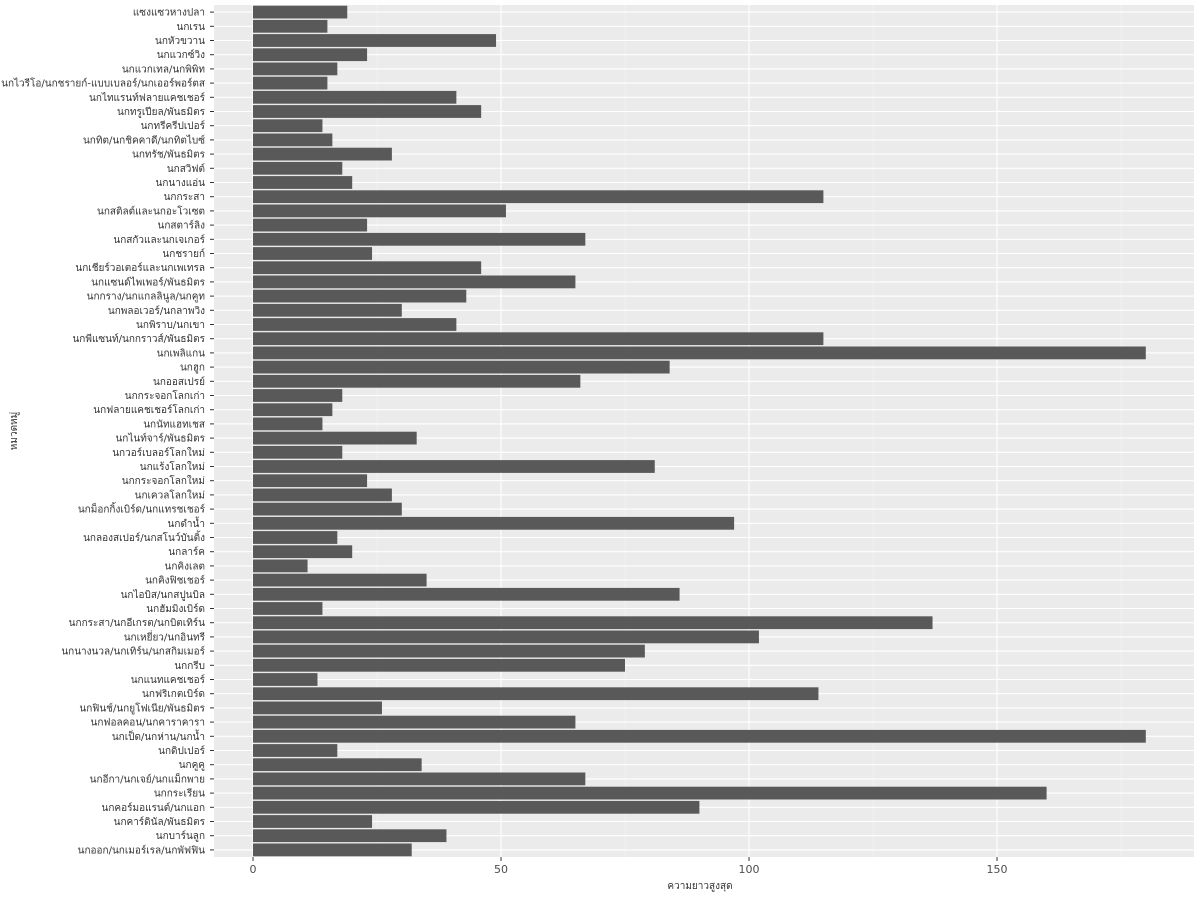 The width and height of the screenshot is (1200, 900). I want to click on category-label: นกลองสเปอร์/นกสโนว์บันติ้ง, so click(144, 537).